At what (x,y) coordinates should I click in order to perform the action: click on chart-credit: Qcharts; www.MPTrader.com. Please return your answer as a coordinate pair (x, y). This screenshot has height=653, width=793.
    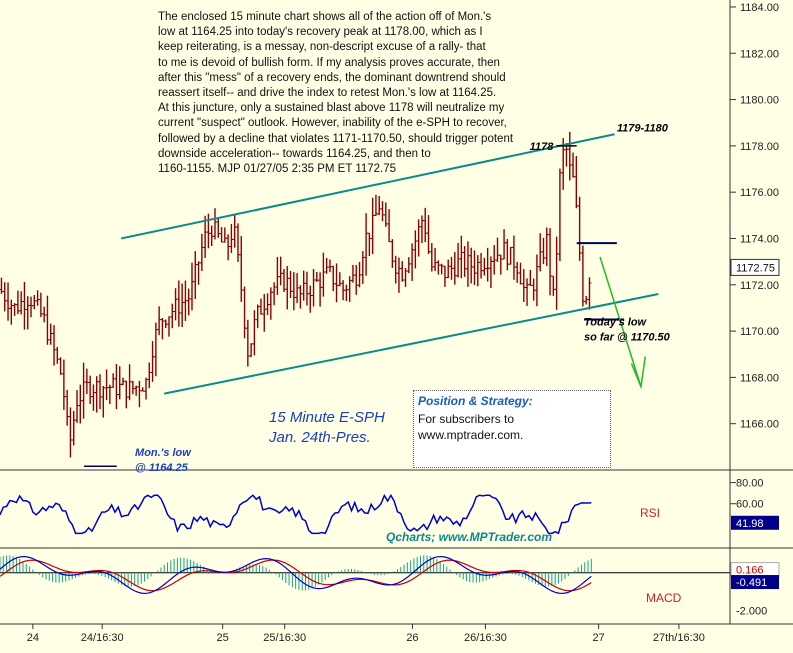
    Looking at the image, I should click on (469, 537).